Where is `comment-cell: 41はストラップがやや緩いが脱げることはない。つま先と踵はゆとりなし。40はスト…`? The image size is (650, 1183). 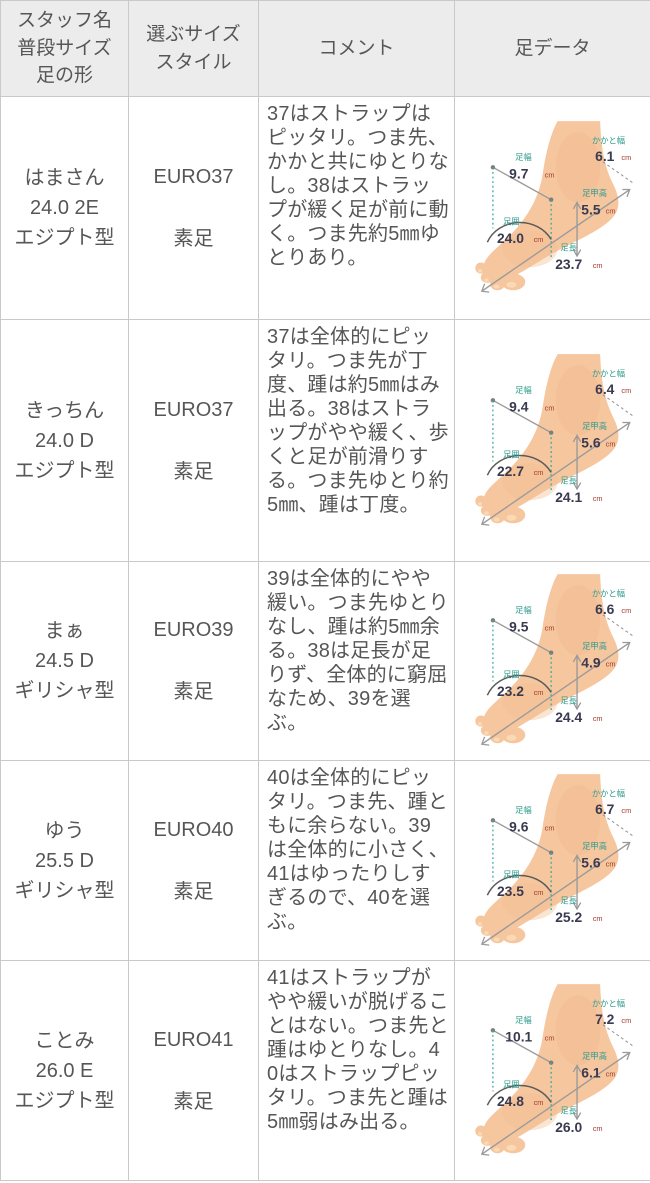 comment-cell: 41はストラップがやや緩いが脱げることはない。つま先と踵はゆとりなし。40はスト… is located at coordinates (356, 1070).